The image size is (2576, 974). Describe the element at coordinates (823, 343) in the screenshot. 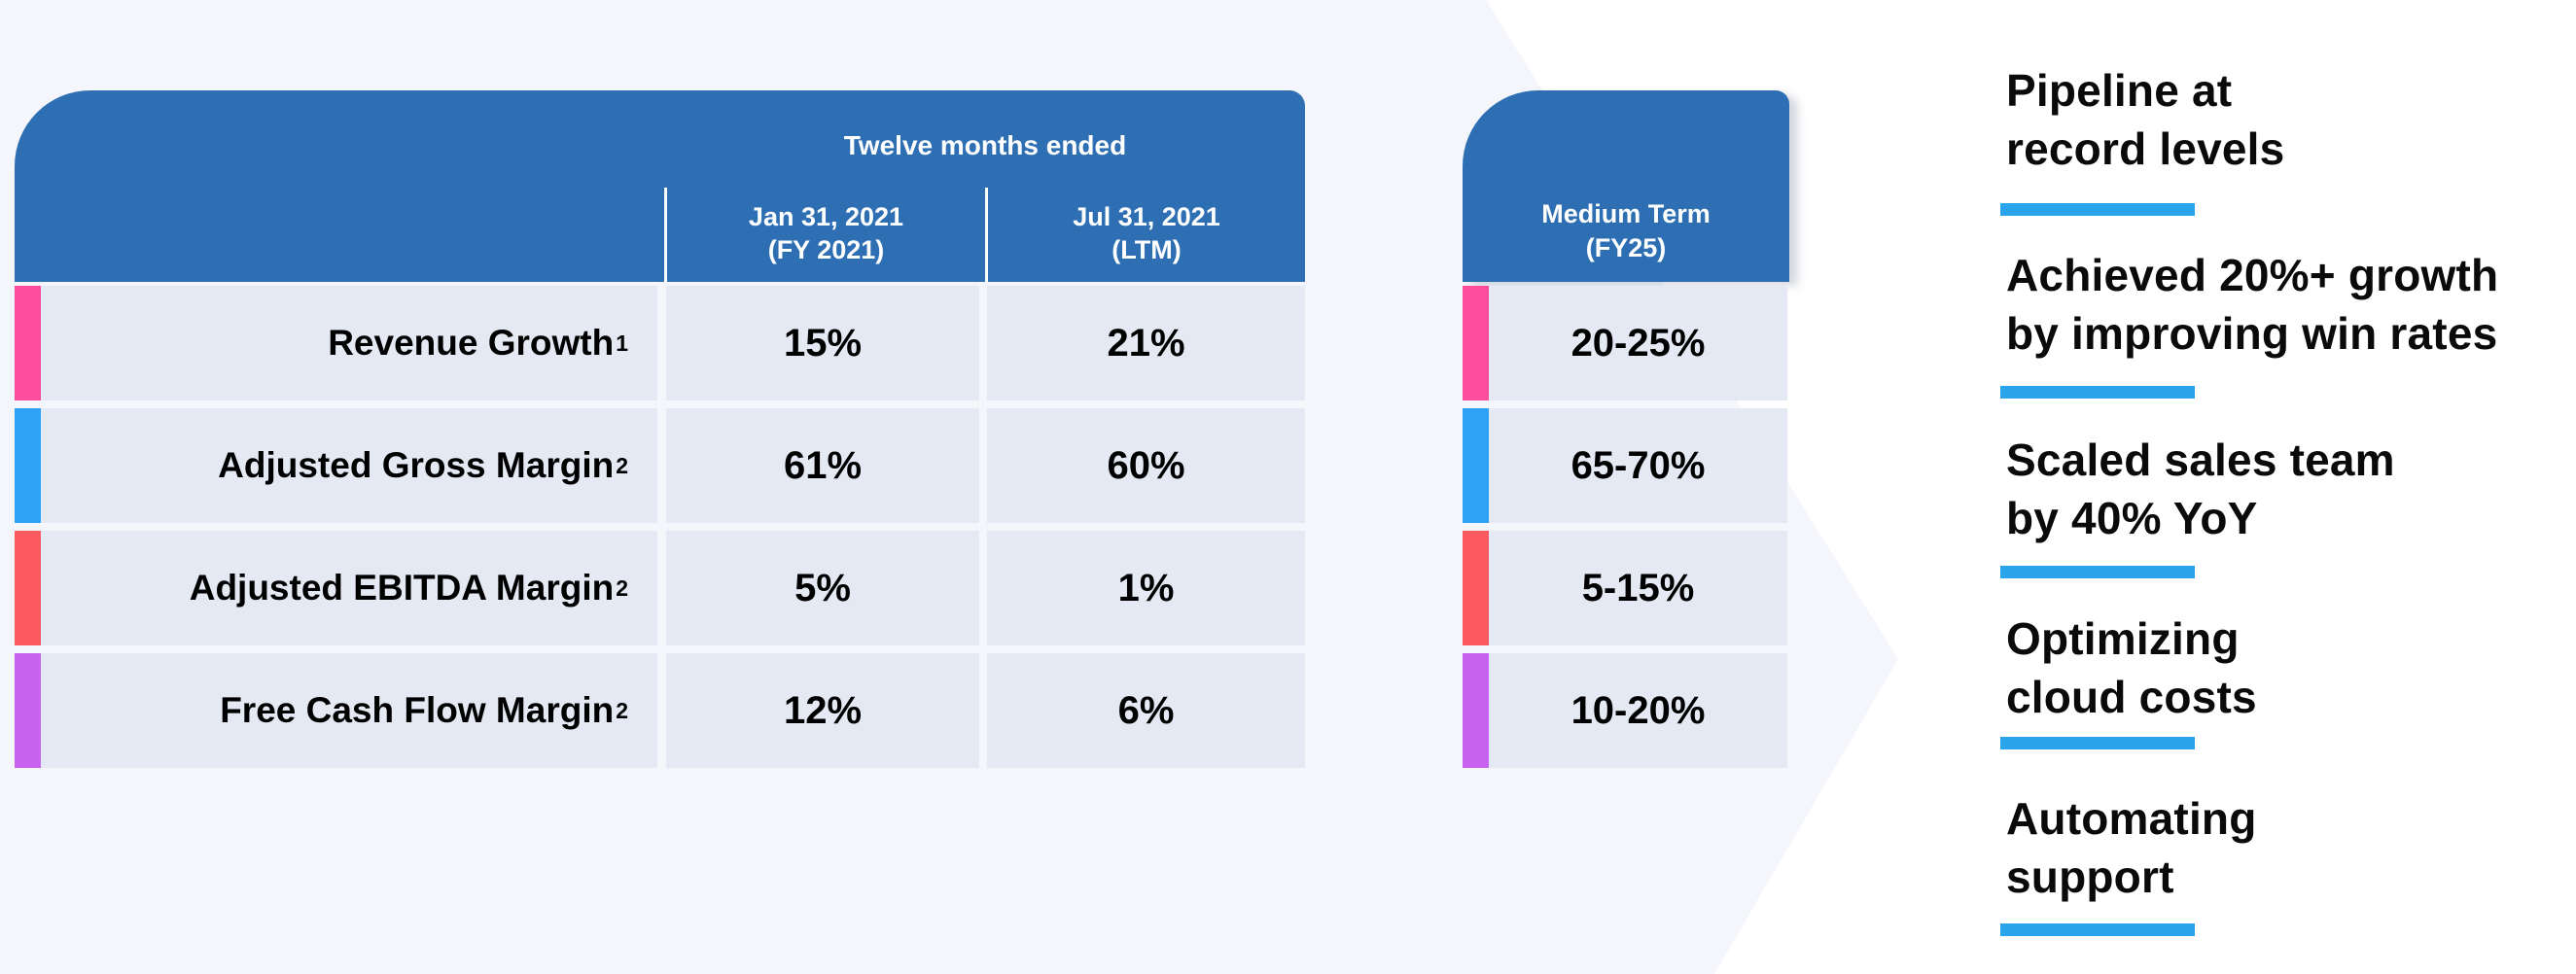

I see `value-fy2021: 15%` at that location.